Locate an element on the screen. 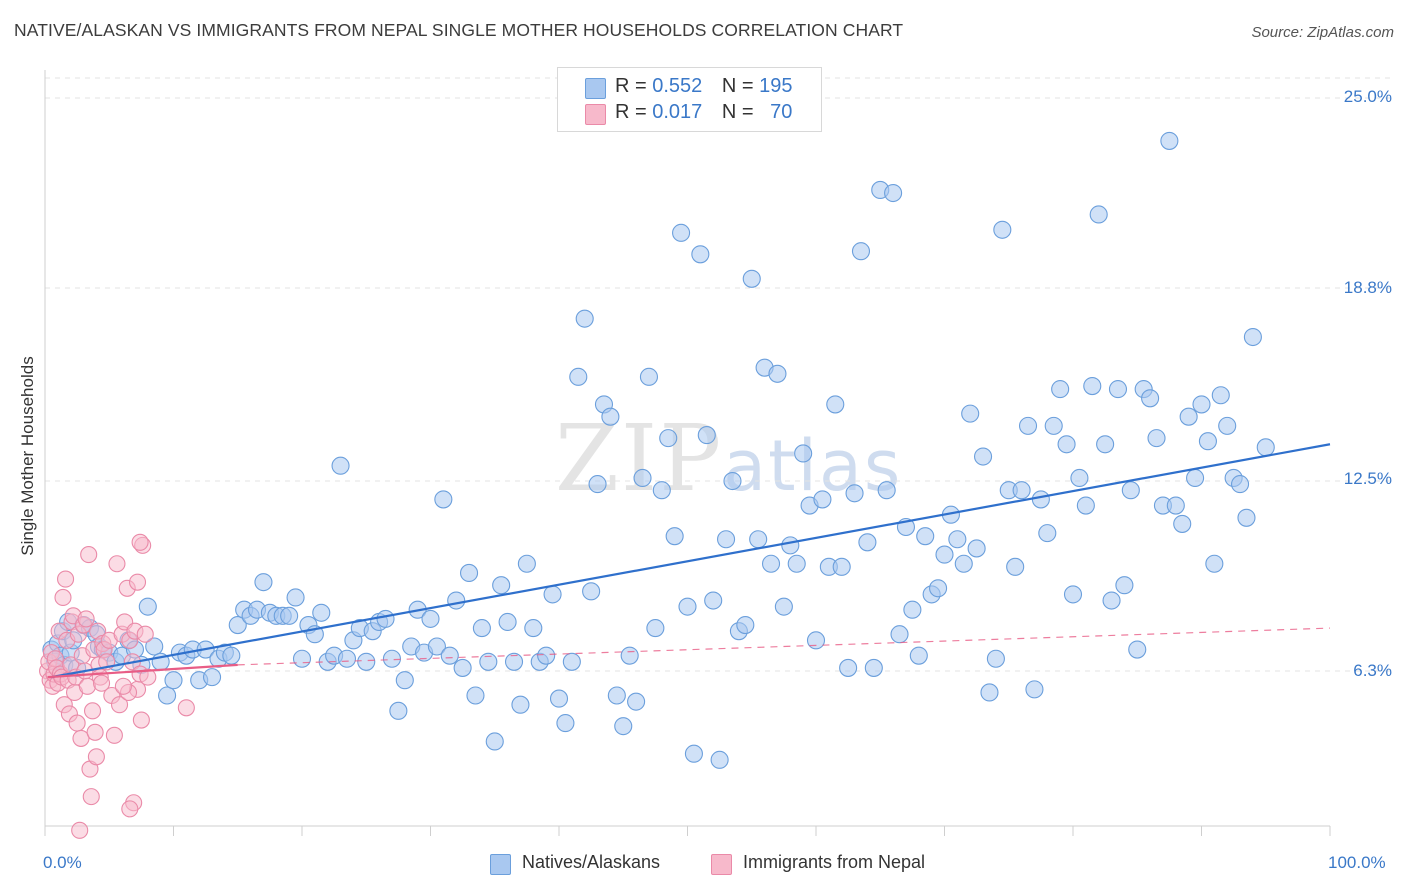  n-value: 195 is located at coordinates (776, 86).